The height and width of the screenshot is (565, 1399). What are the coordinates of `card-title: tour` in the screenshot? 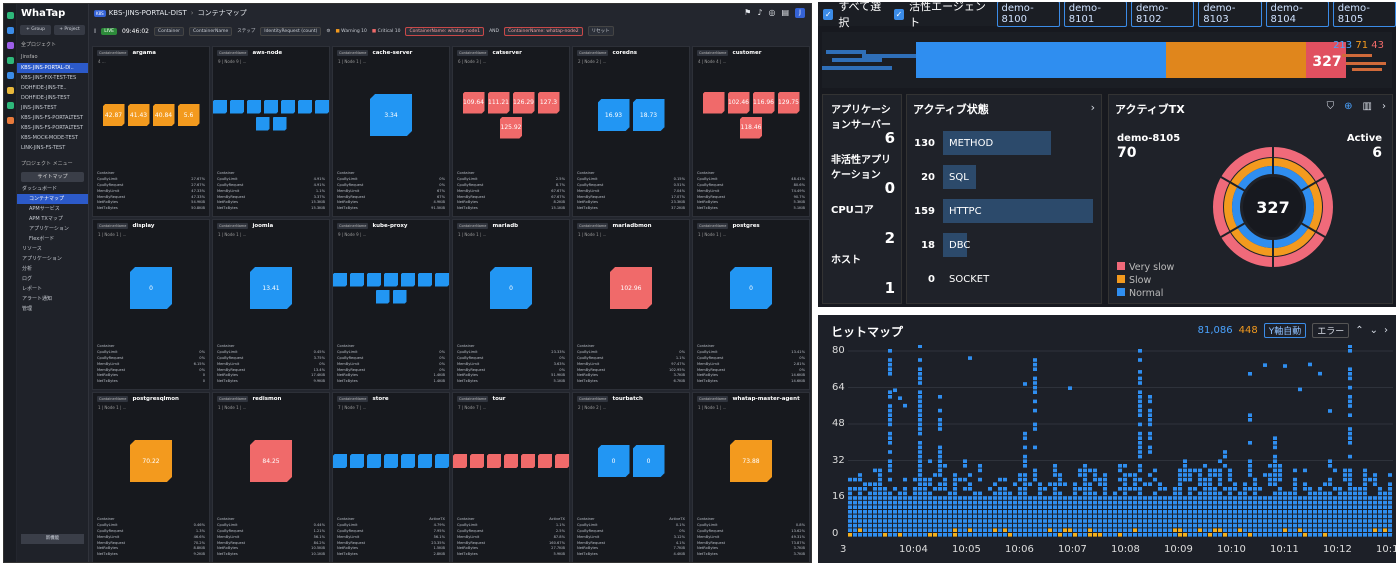 It's located at (499, 399).